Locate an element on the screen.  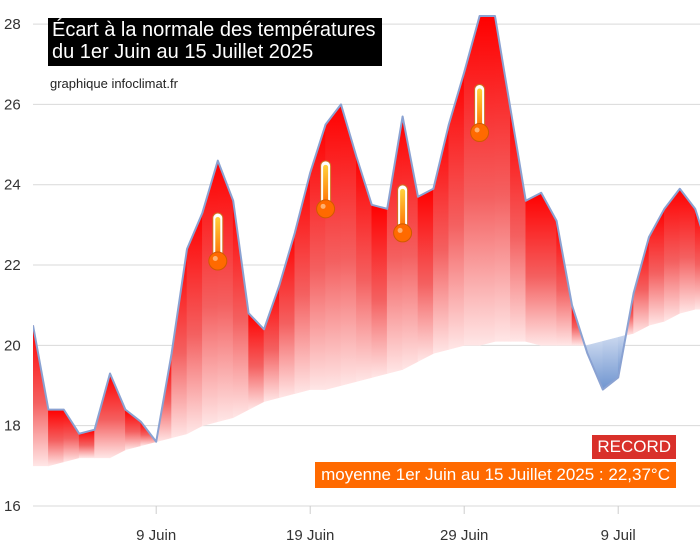
y-tick-label-28: 28 is located at coordinates (12, 24).